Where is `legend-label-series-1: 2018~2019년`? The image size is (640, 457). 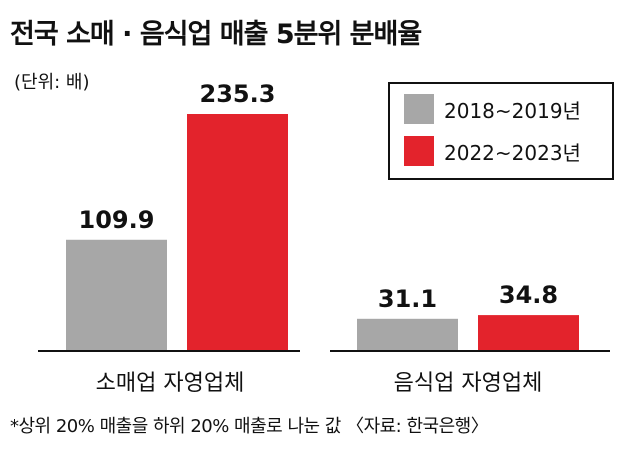 legend-label-series-1: 2018~2019년 is located at coordinates (512, 110).